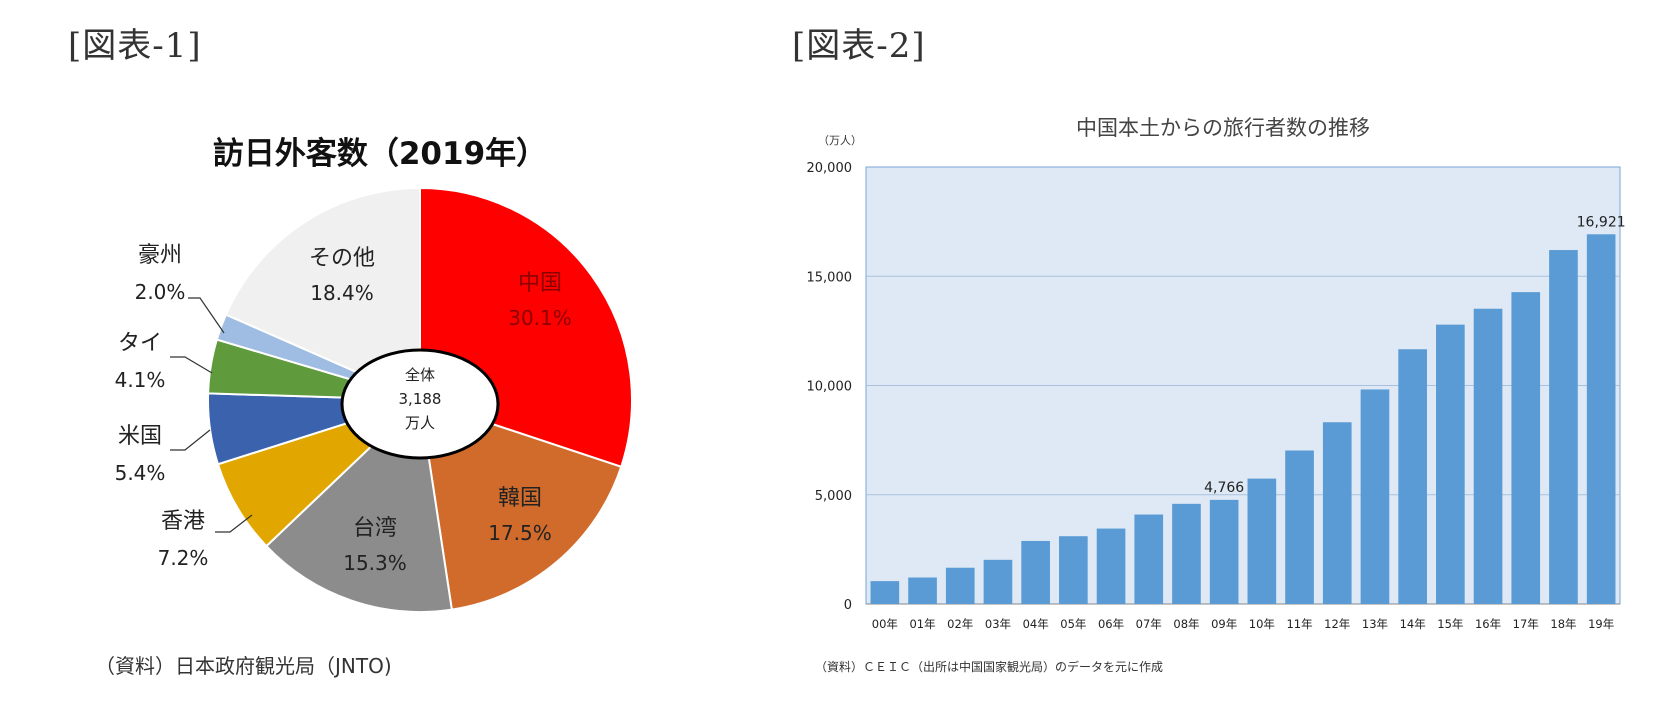 This screenshot has width=1680, height=705. Describe the element at coordinates (960, 624) in the screenshot. I see `bar-x-tick-label: 02年` at that location.